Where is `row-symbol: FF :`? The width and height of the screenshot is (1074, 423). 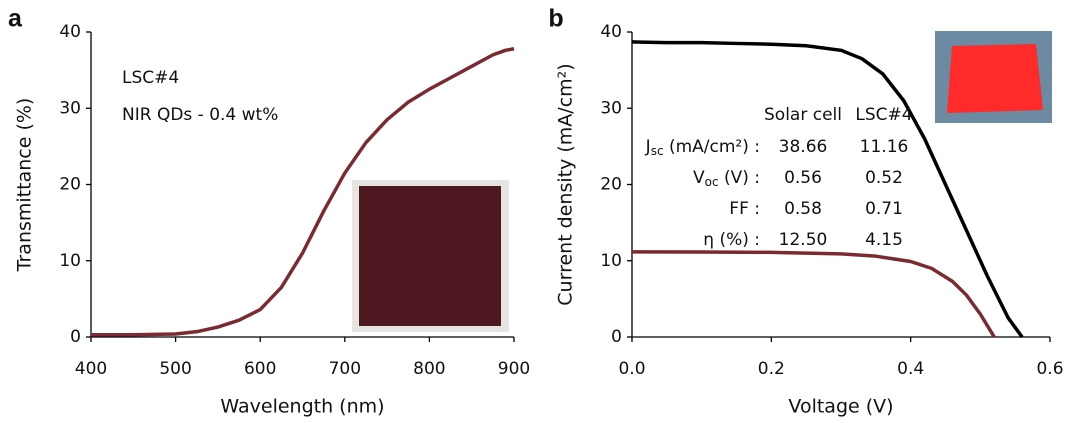 row-symbol: FF : is located at coordinates (744, 209).